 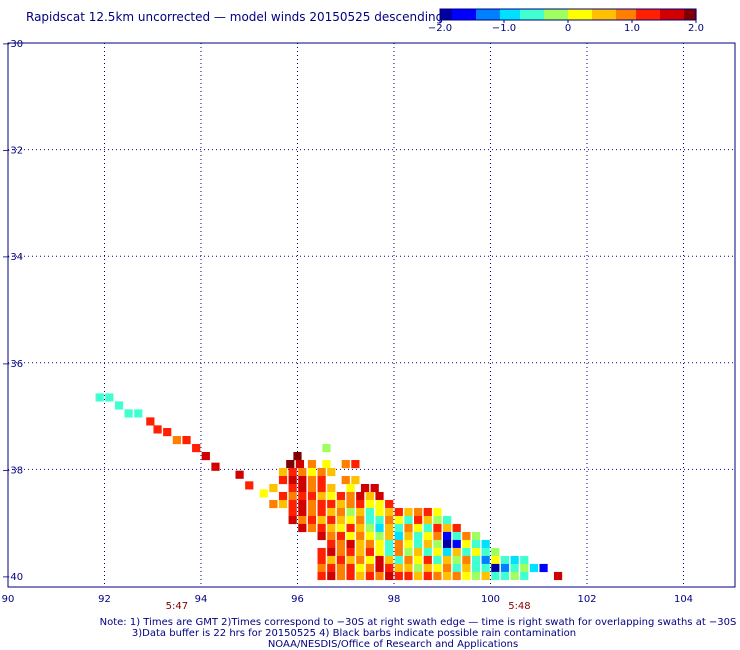 What do you see at coordinates (683, 599) in the screenshot?
I see `longitude-label: 104` at bounding box center [683, 599].